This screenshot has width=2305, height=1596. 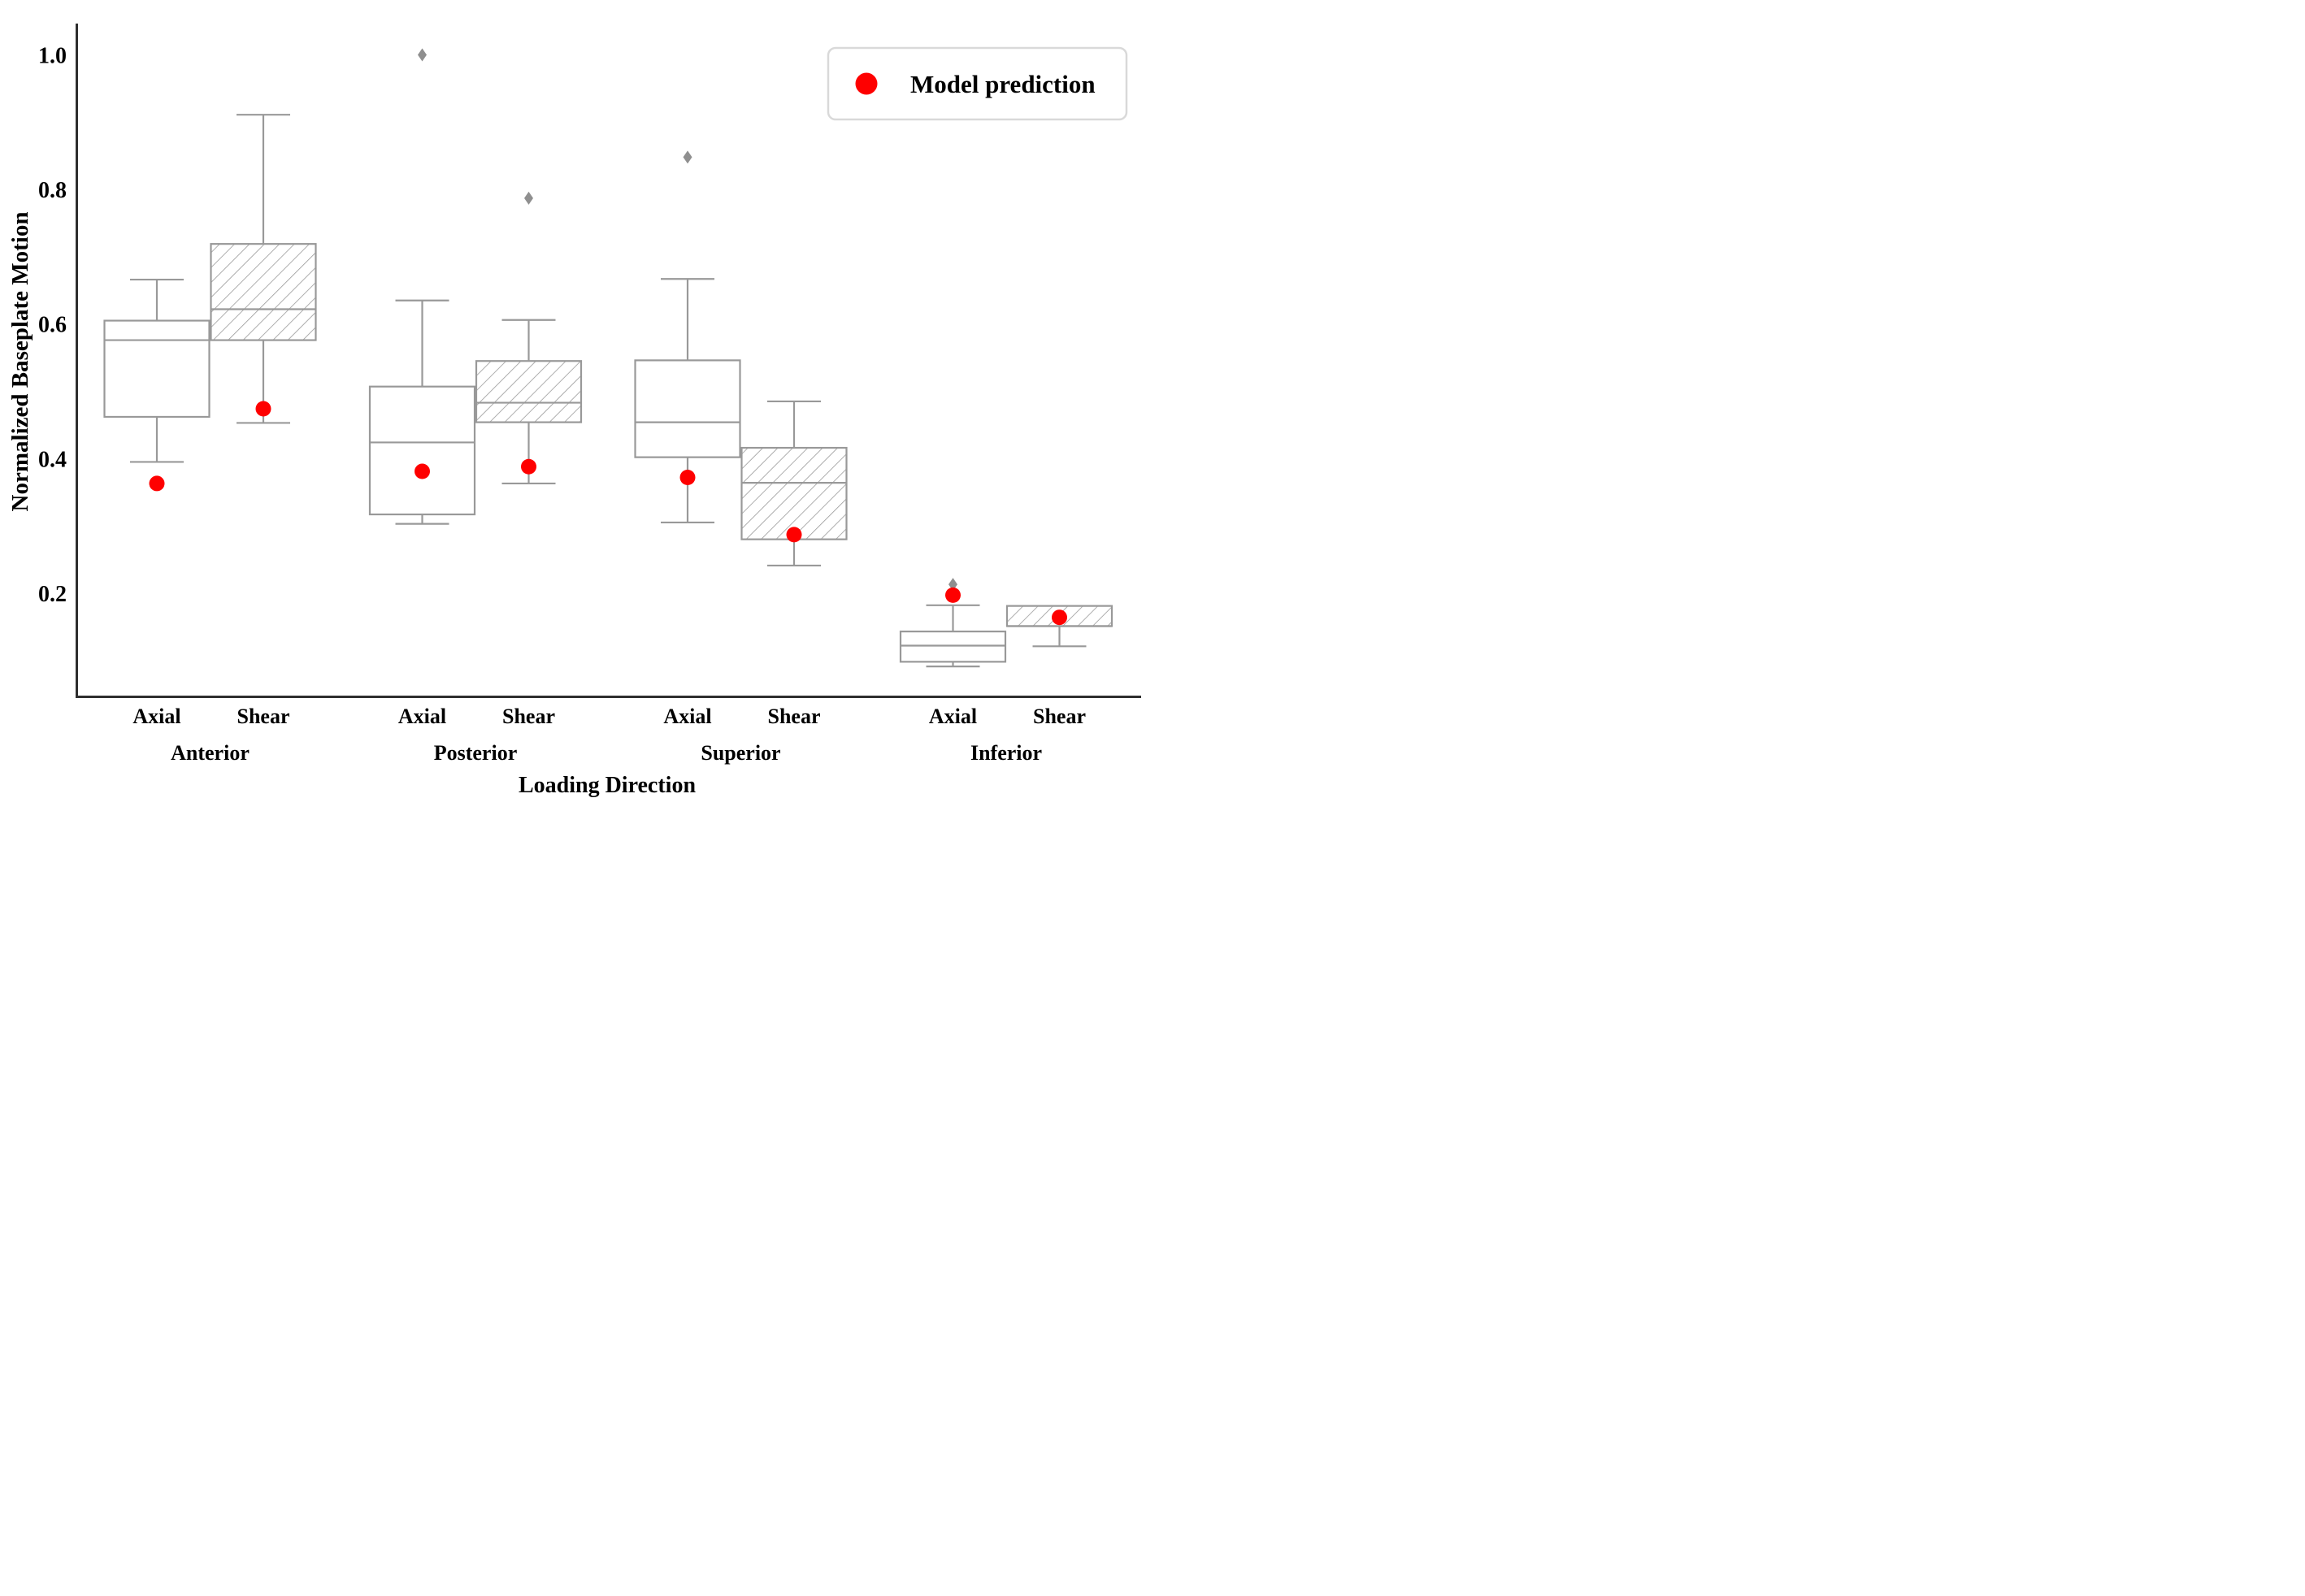 I want to click on x-tick-label-inferior-shear: Shear, so click(x=1059, y=716).